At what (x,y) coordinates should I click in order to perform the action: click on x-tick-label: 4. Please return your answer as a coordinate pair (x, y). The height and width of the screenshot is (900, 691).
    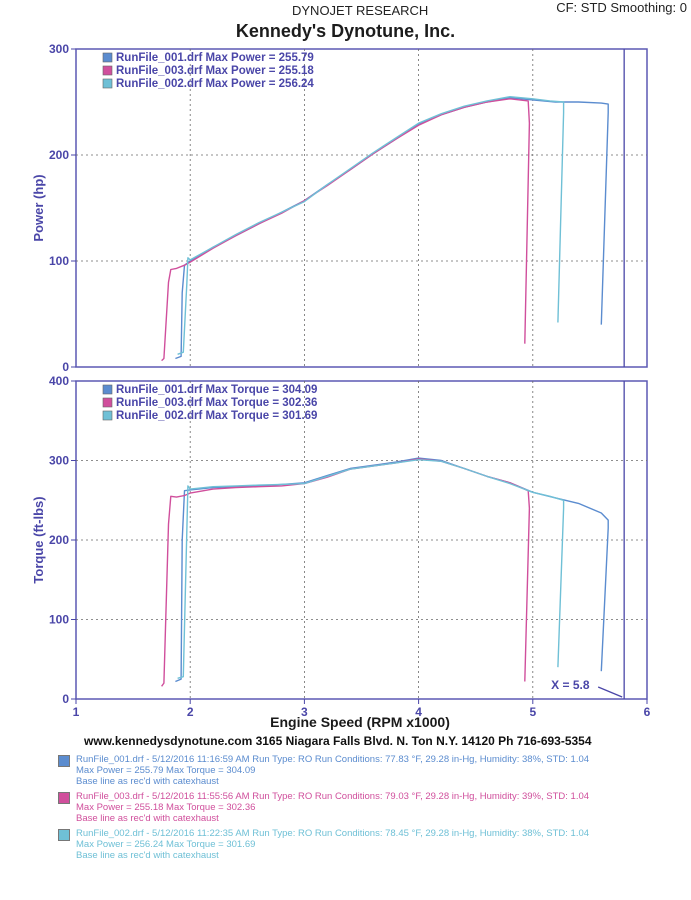
    Looking at the image, I should click on (418, 712).